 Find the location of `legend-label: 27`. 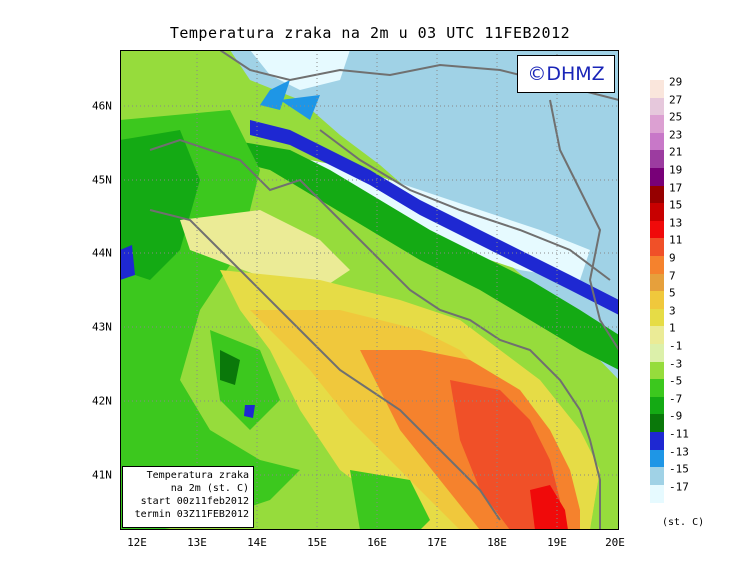

legend-label: 27 is located at coordinates (676, 100).